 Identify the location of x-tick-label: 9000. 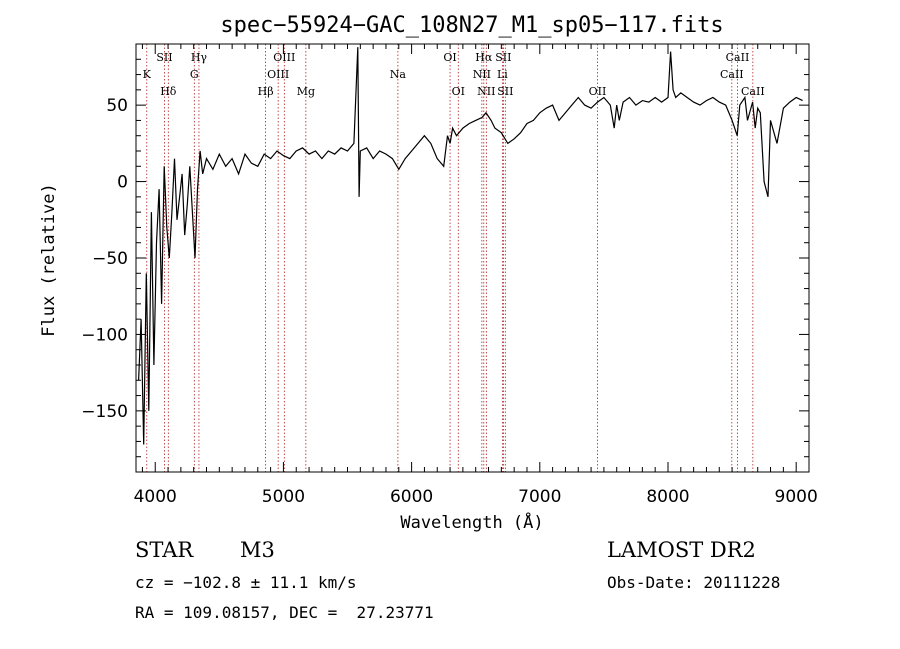
(796, 497).